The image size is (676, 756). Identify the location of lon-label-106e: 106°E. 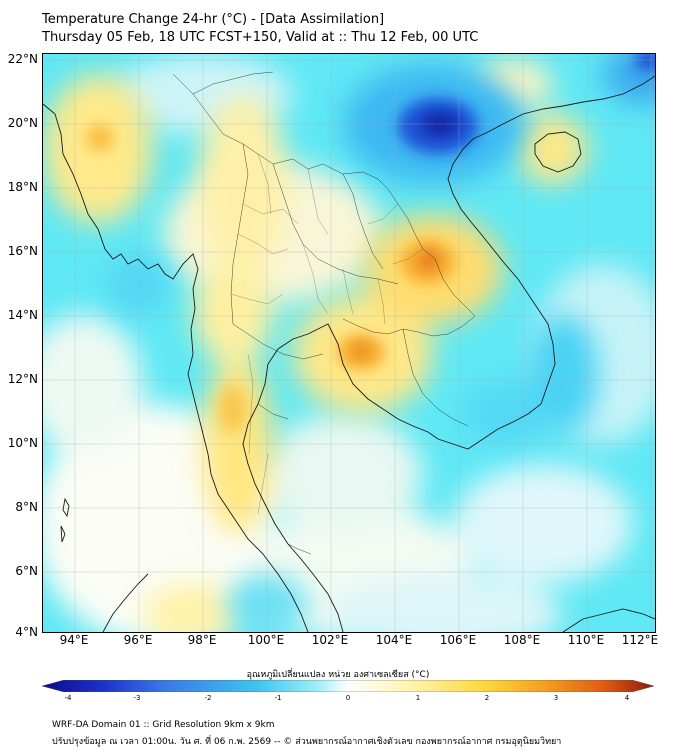
(458, 640).